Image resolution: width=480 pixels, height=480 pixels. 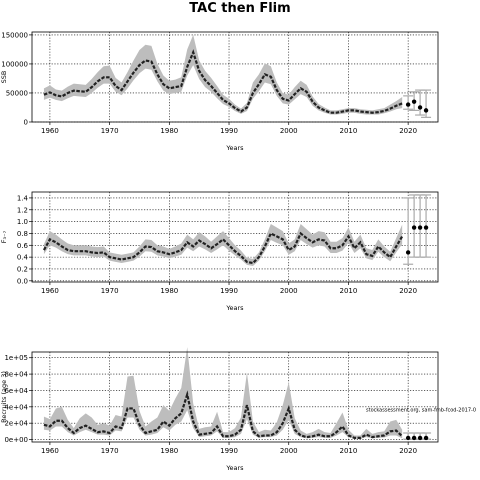 I want to click on y-tick-label: 1.4, so click(x=23, y=198).